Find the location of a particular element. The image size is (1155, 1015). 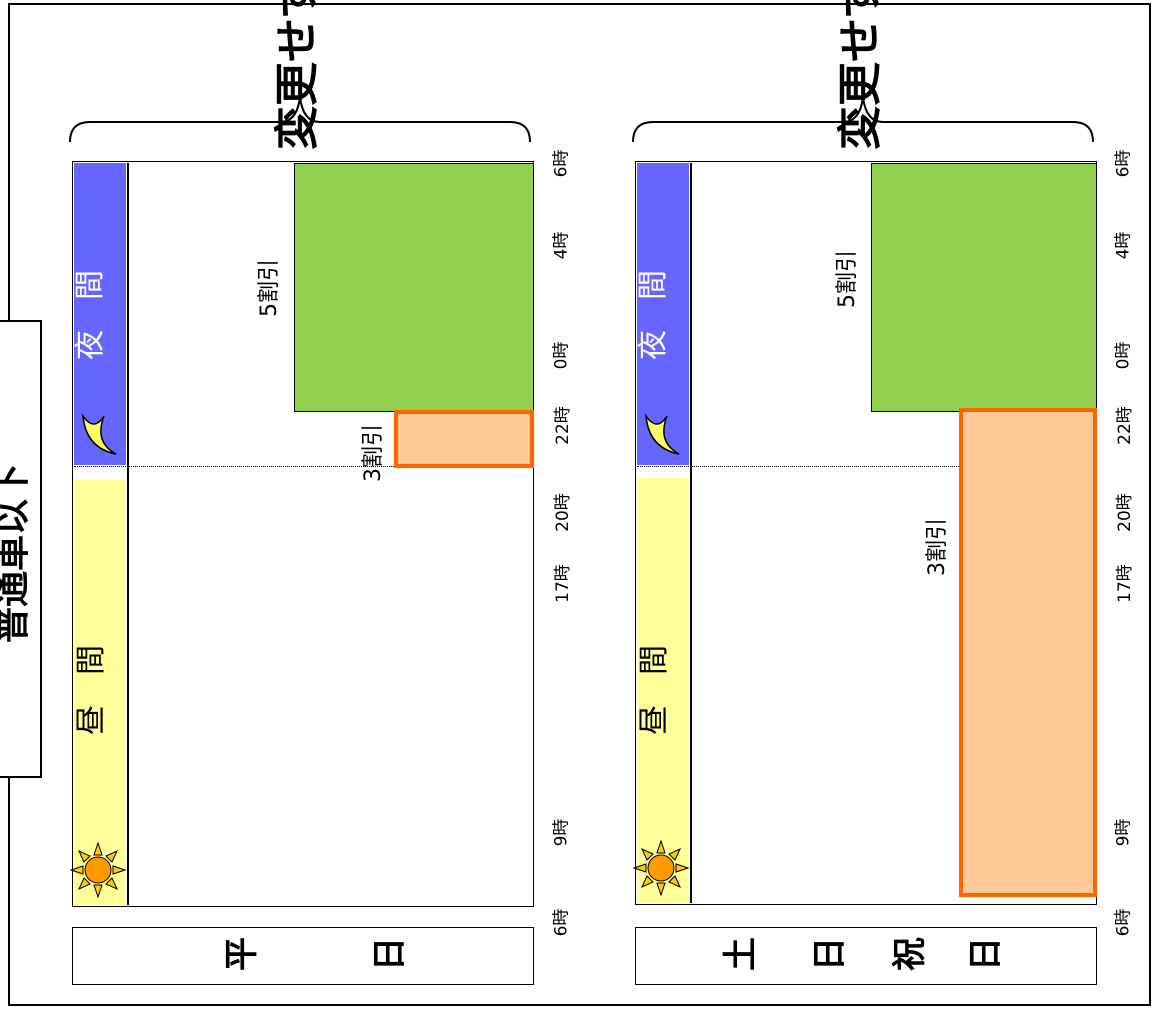

vehicle-class-box: 普通車以下 is located at coordinates (21, 549).